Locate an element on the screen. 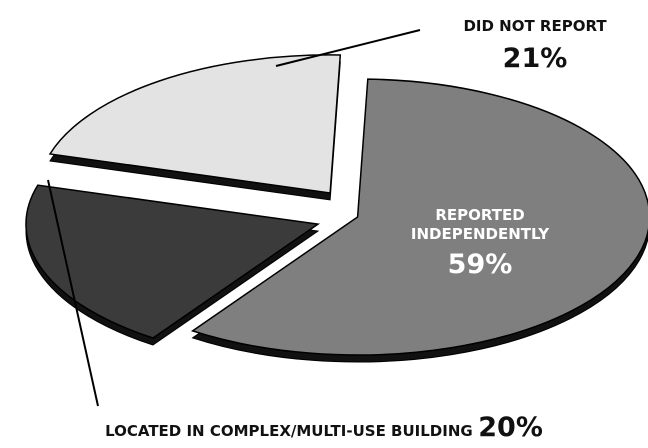 The width and height of the screenshot is (648, 448). slice-label: REPORTED INDEPENDENTLY 59% is located at coordinates (480, 242).